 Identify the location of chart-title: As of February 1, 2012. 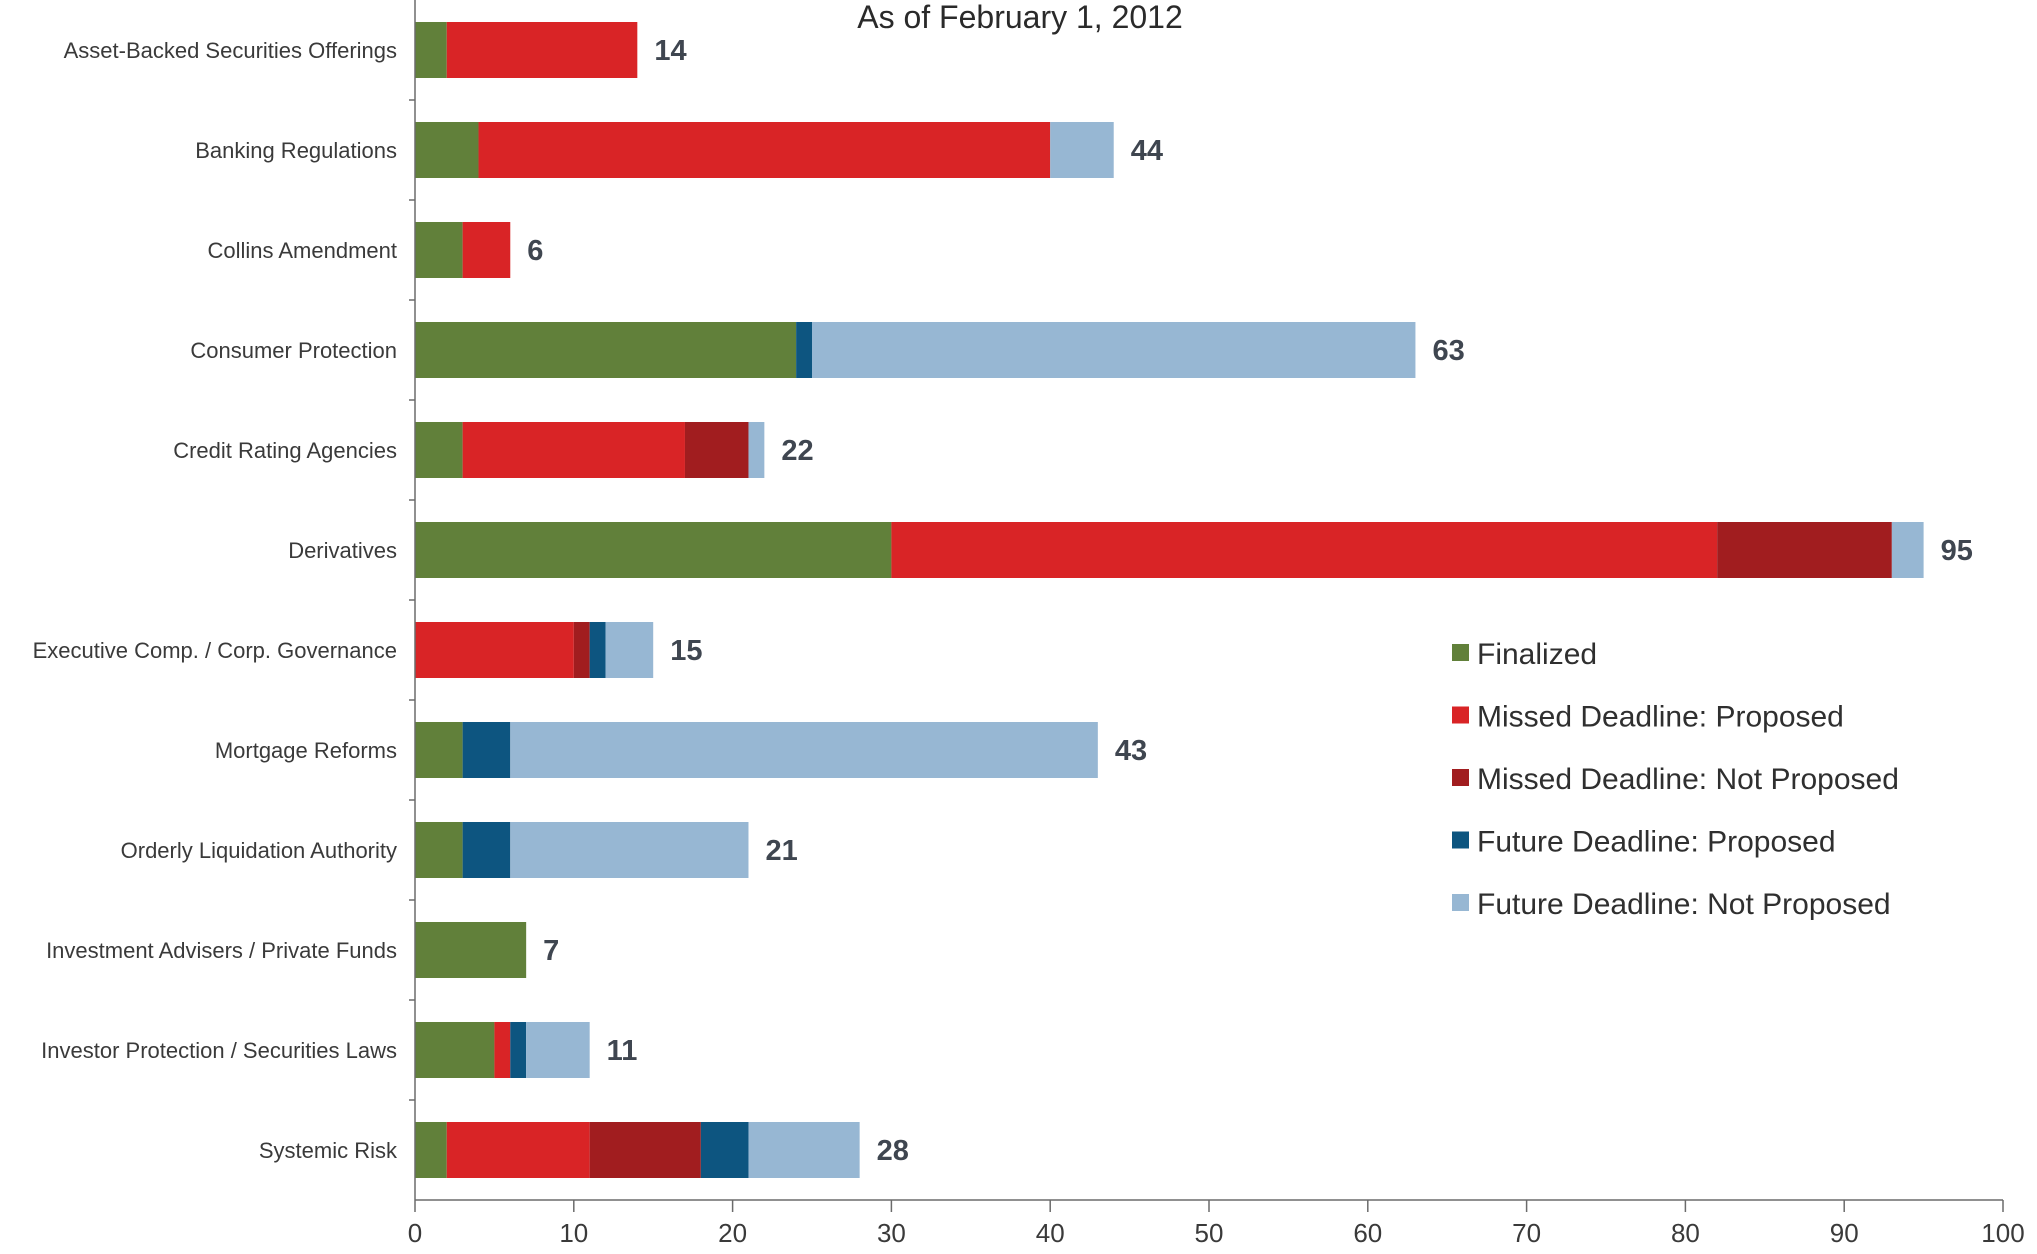
(1020, 17).